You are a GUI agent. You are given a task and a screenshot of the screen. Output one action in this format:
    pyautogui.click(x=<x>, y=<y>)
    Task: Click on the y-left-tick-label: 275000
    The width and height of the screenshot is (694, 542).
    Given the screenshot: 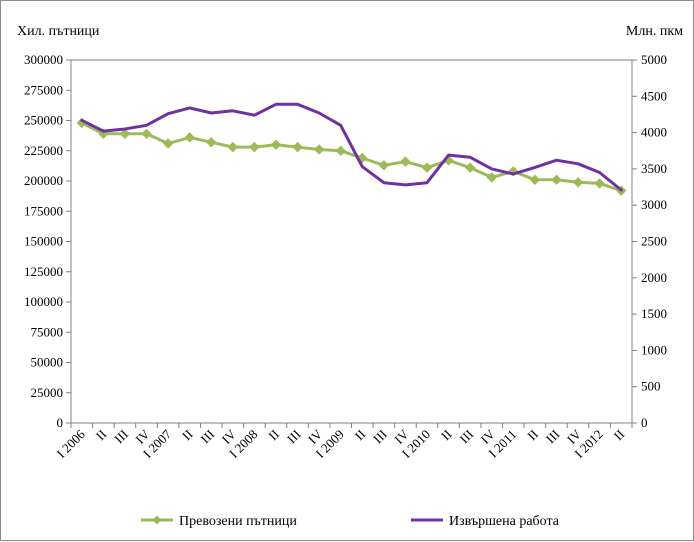 What is the action you would take?
    pyautogui.click(x=43, y=89)
    